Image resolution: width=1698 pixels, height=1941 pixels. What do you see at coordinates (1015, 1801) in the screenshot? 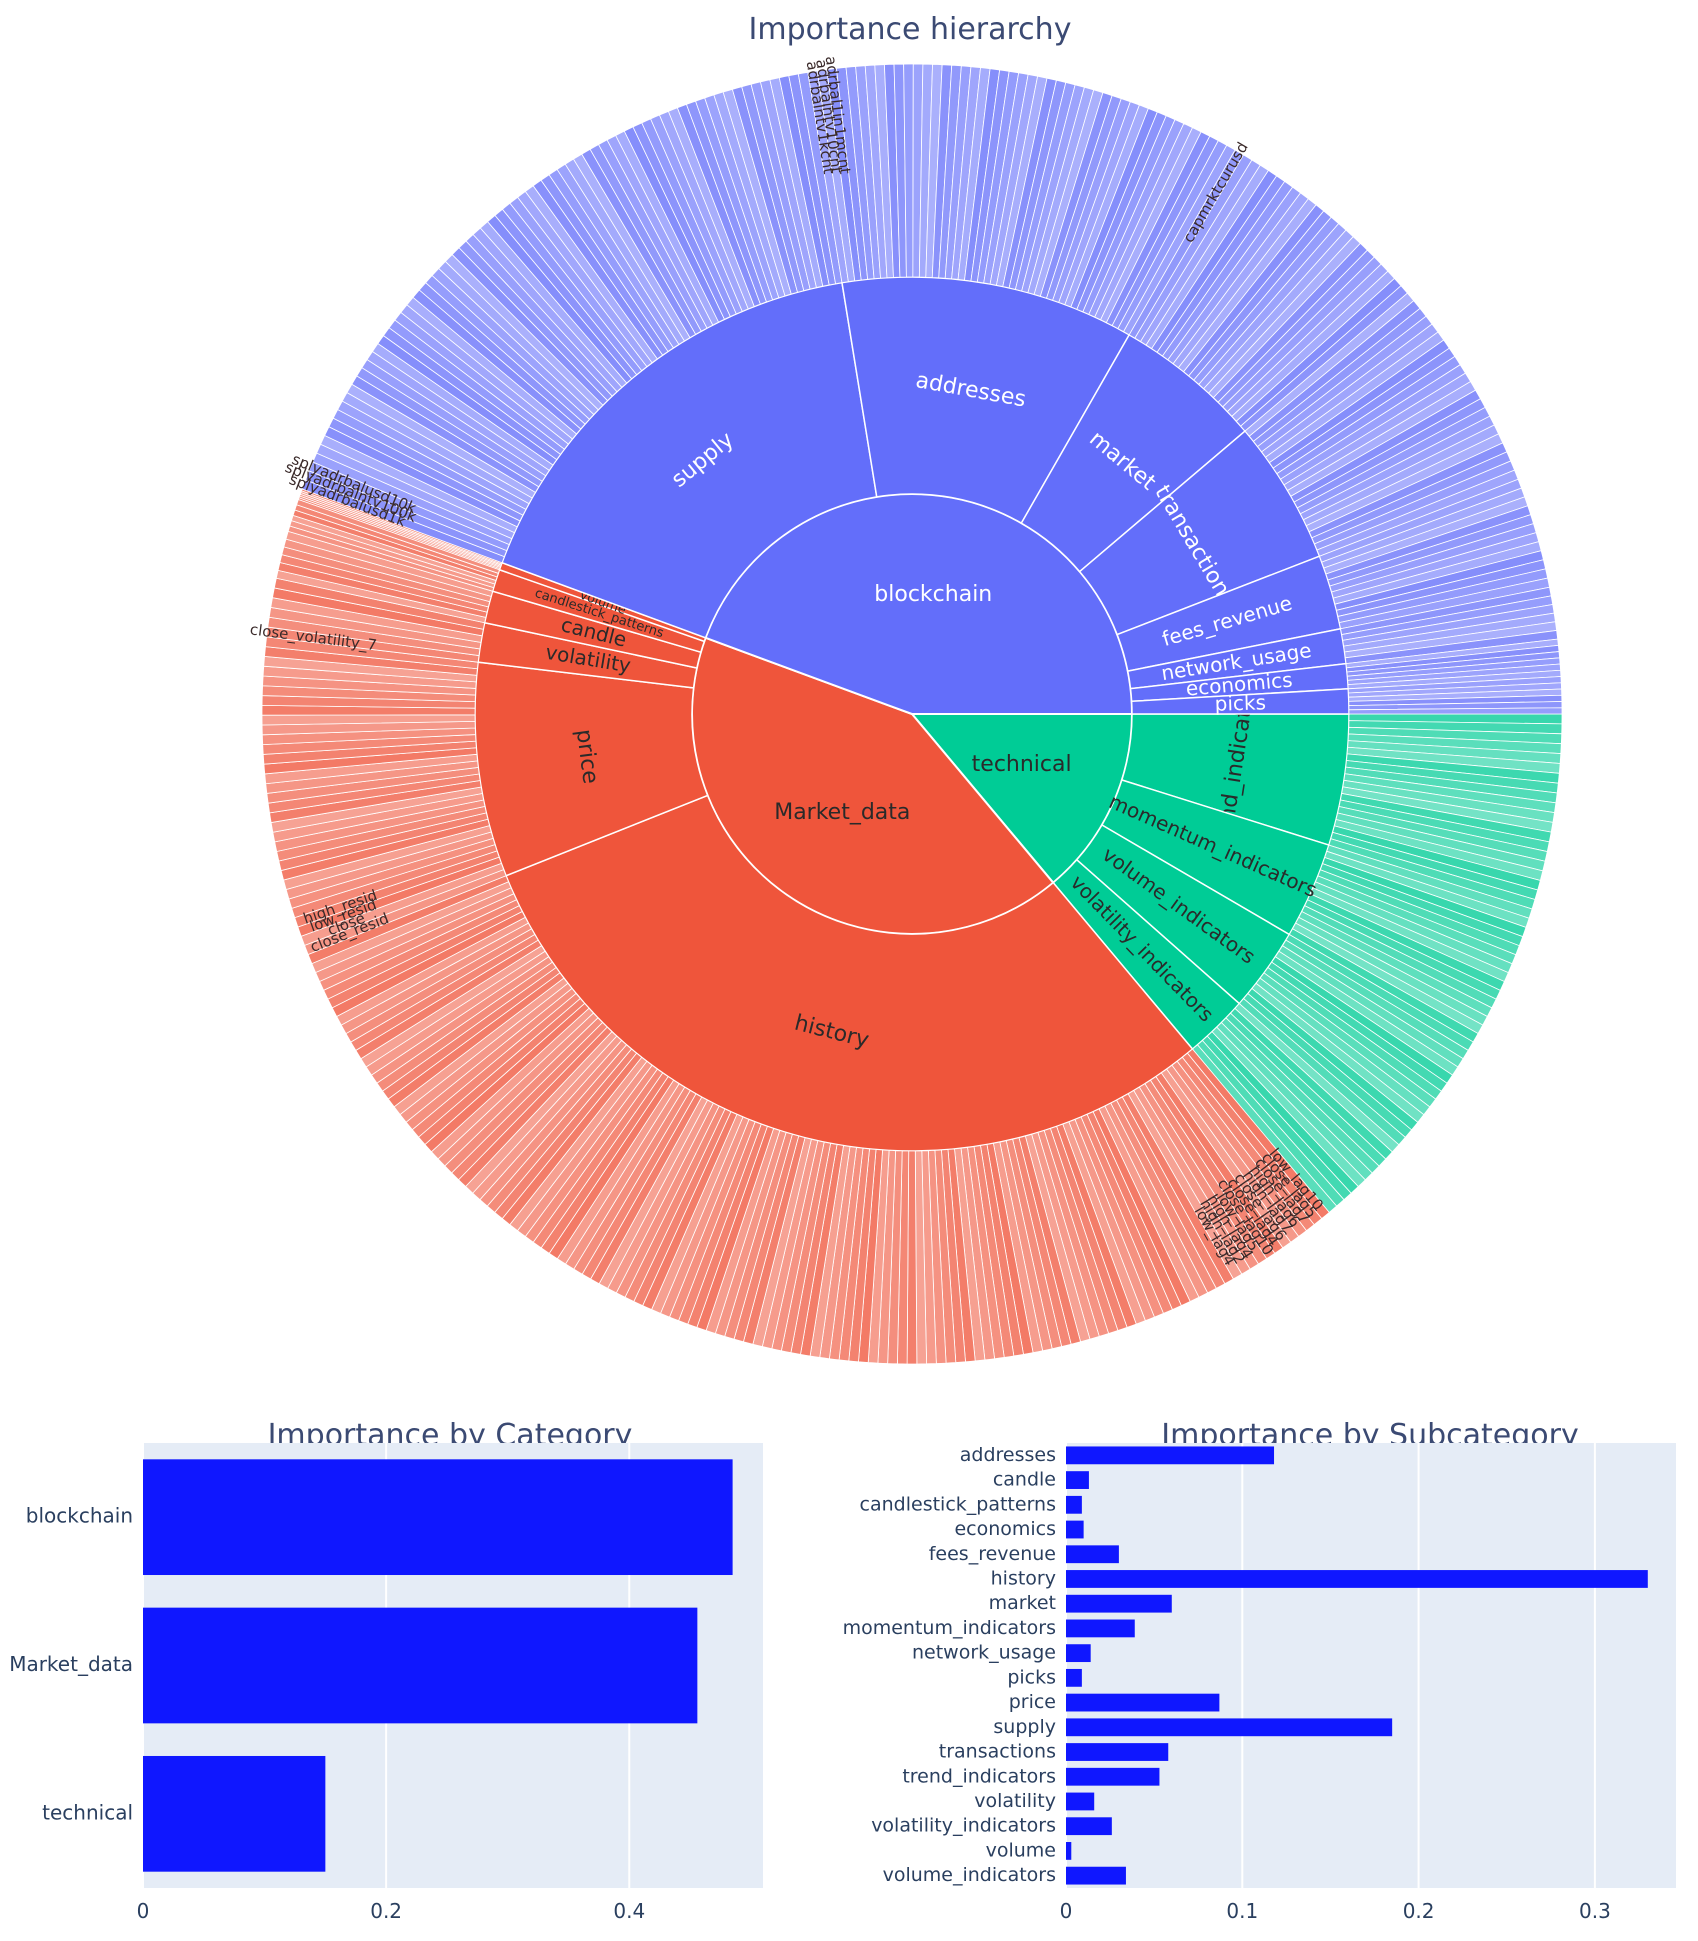
I see `y-tick-label-volatility: volatility` at bounding box center [1015, 1801].